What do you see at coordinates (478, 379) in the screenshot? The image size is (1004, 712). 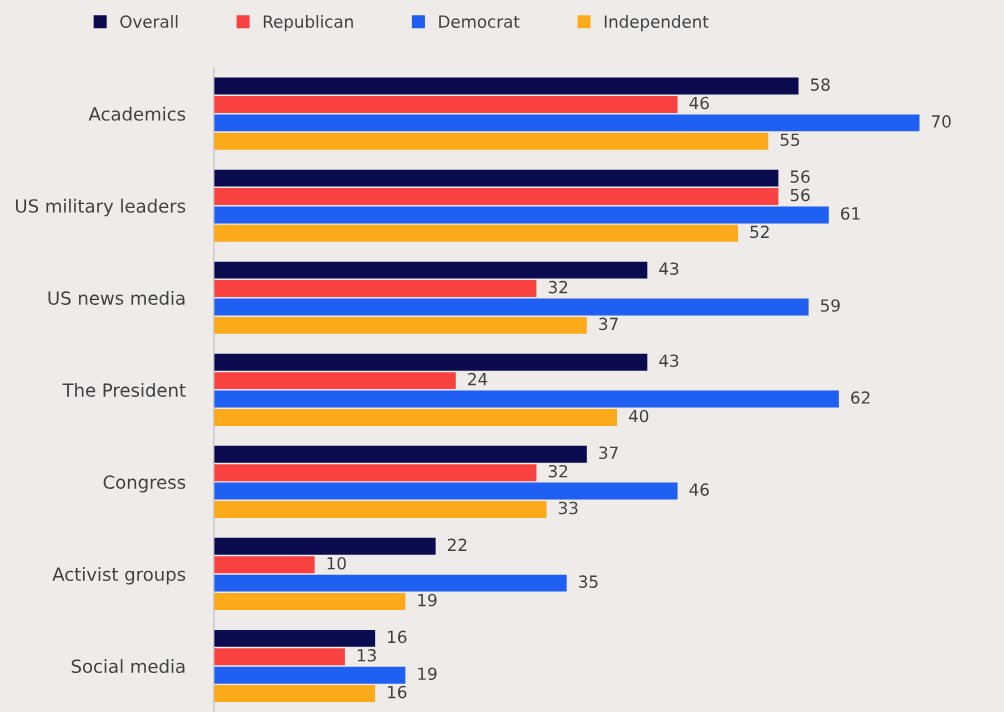 I see `data-label: 24` at bounding box center [478, 379].